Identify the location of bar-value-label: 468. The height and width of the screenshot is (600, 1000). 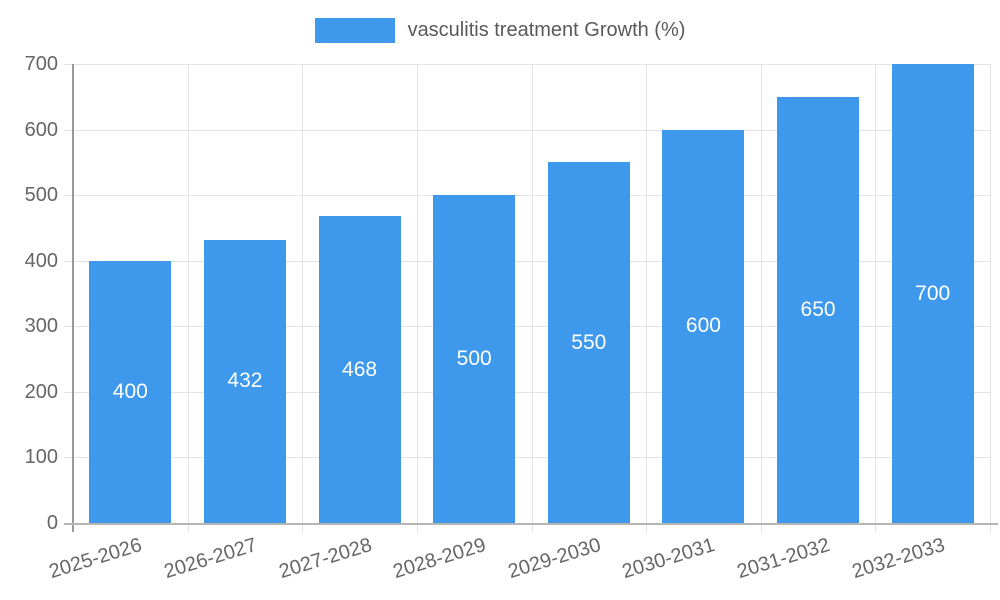
(360, 369).